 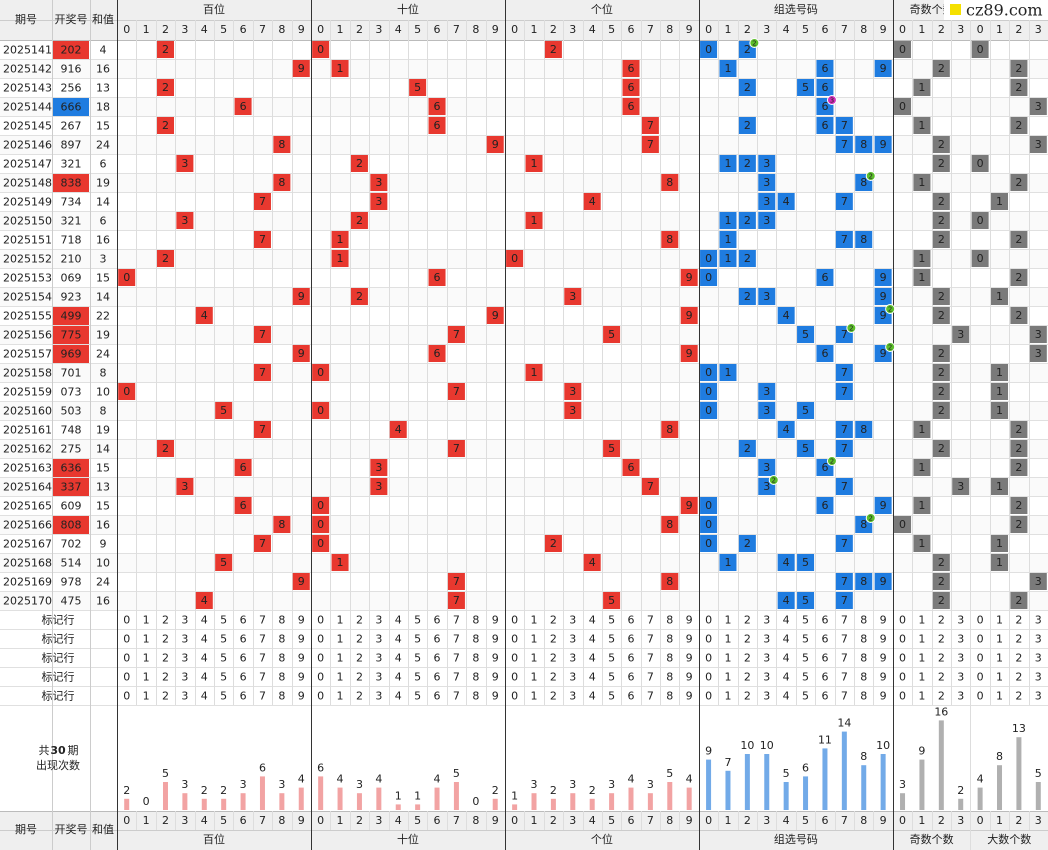 I want to click on count-label: 9, so click(x=921, y=751).